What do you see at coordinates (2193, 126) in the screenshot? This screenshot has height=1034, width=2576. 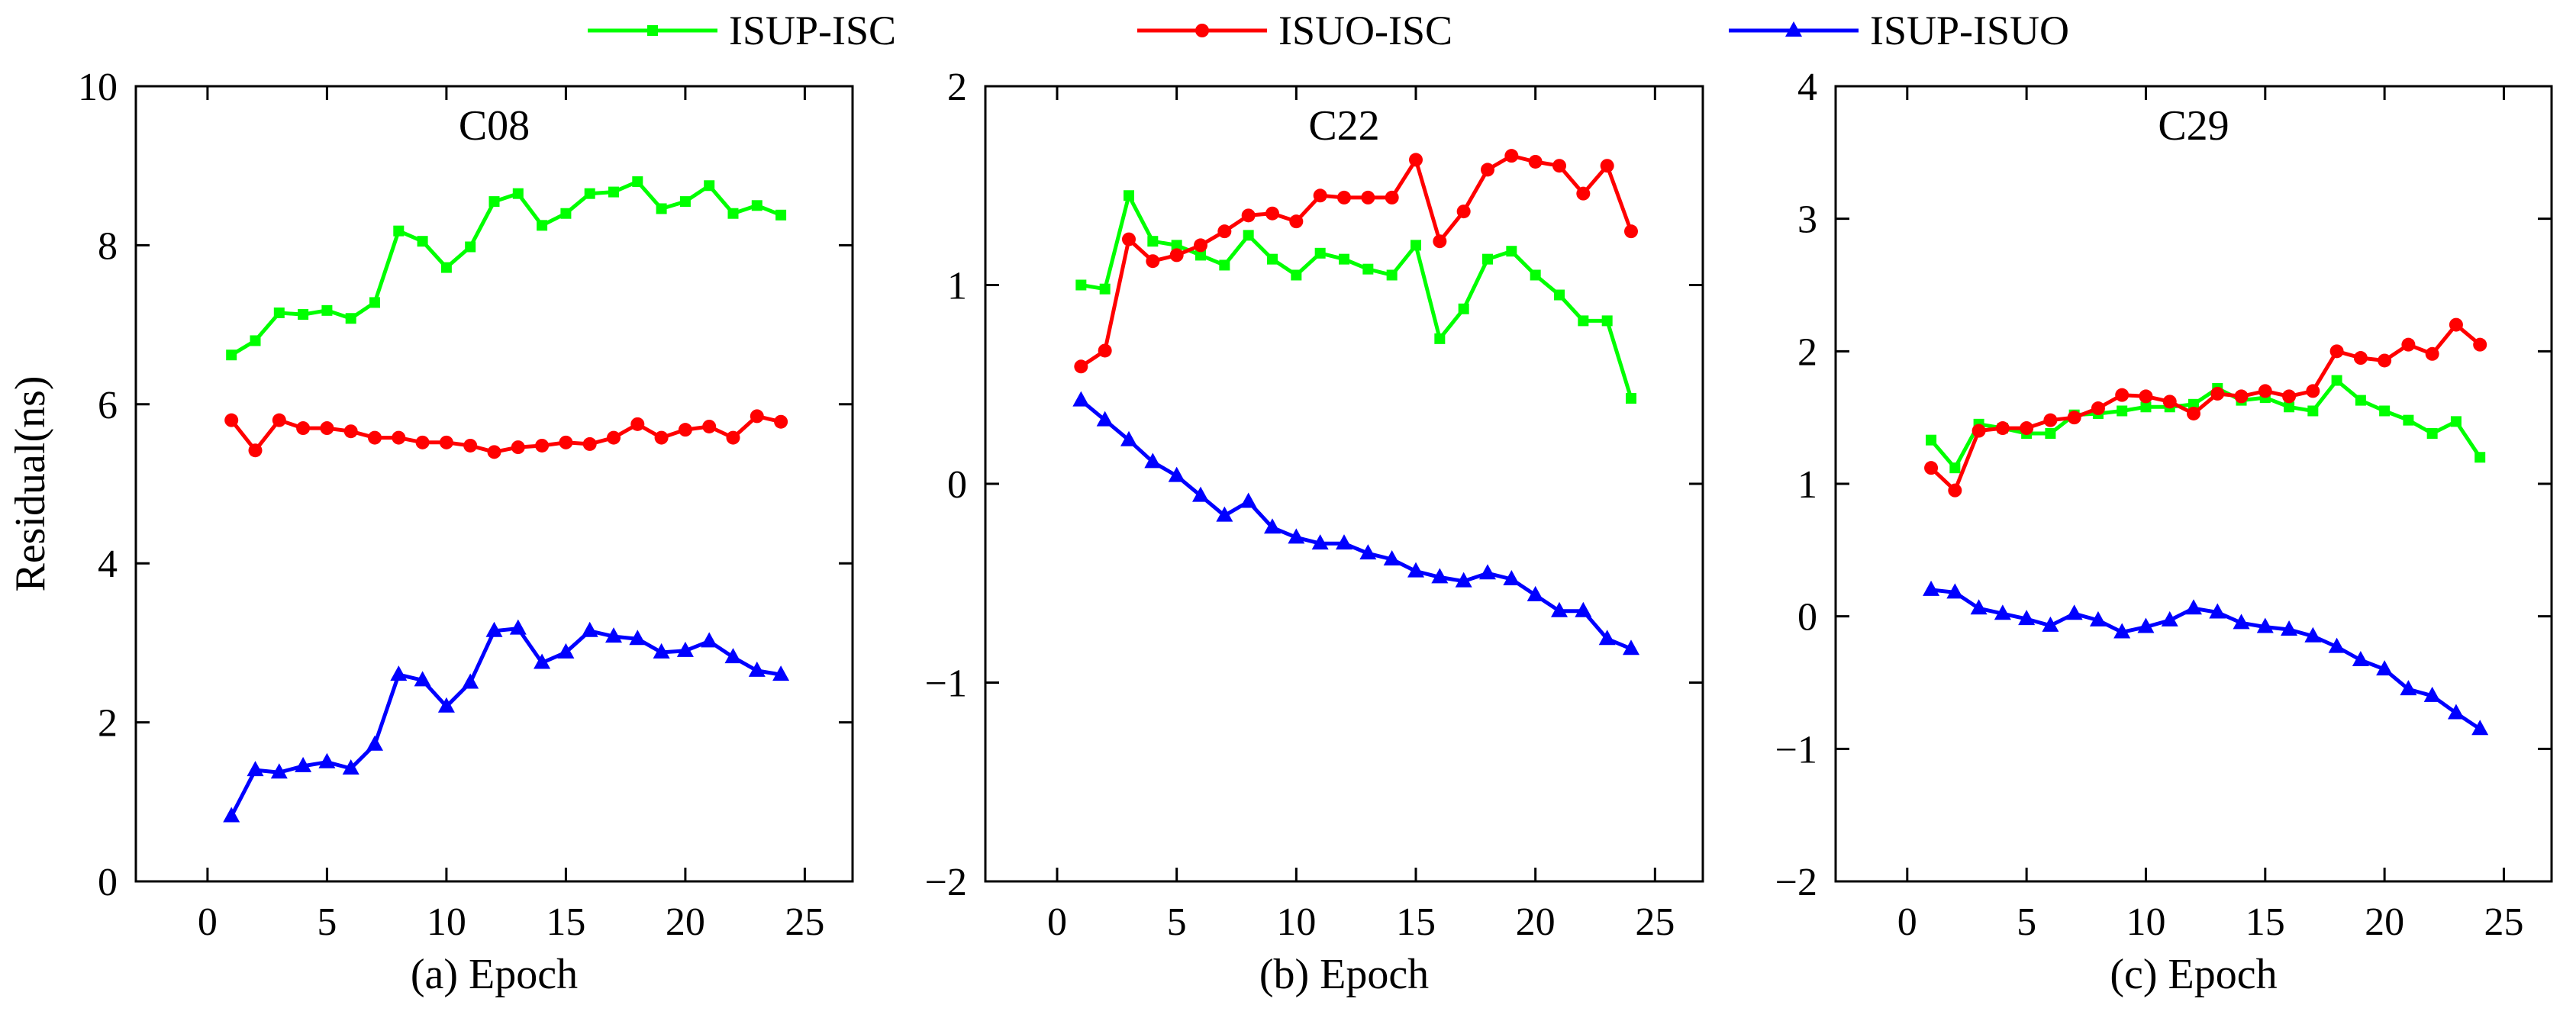 I see `chart-title: C29` at bounding box center [2193, 126].